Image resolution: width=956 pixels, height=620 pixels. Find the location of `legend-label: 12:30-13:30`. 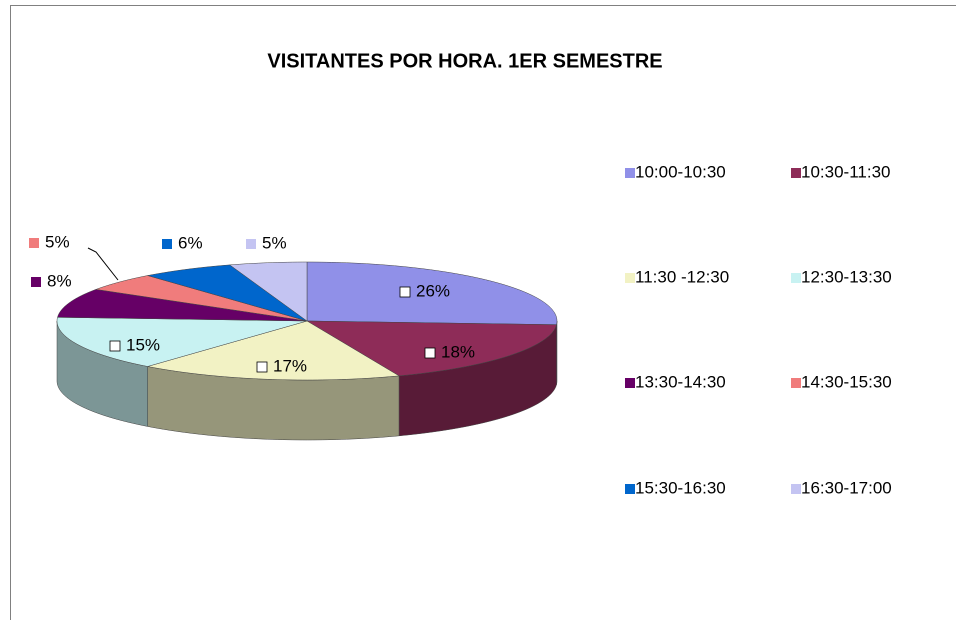

legend-label: 12:30-13:30 is located at coordinates (846, 276).